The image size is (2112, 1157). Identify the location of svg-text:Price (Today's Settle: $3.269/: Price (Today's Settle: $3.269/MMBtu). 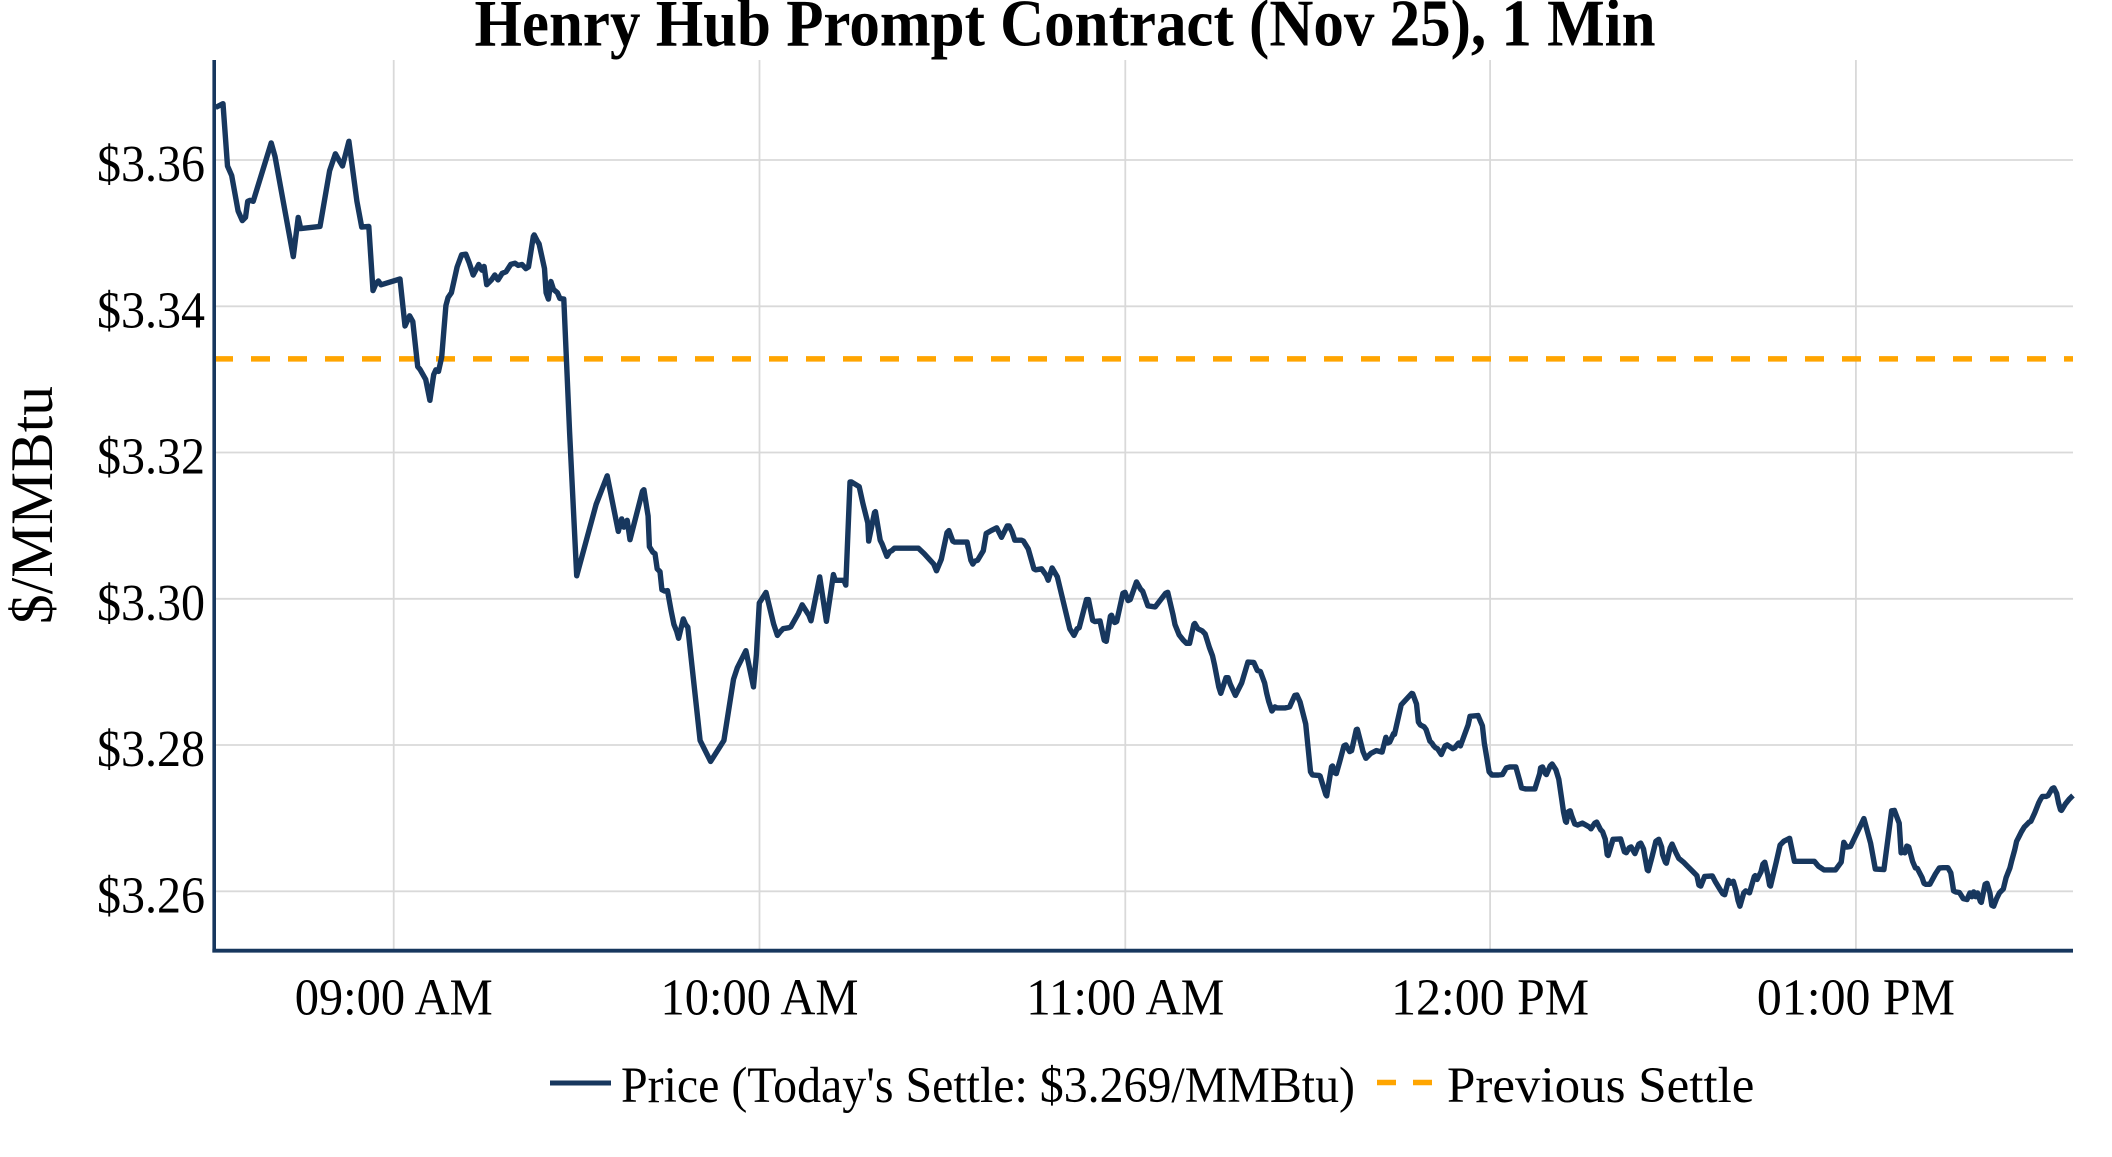
(988, 1086).